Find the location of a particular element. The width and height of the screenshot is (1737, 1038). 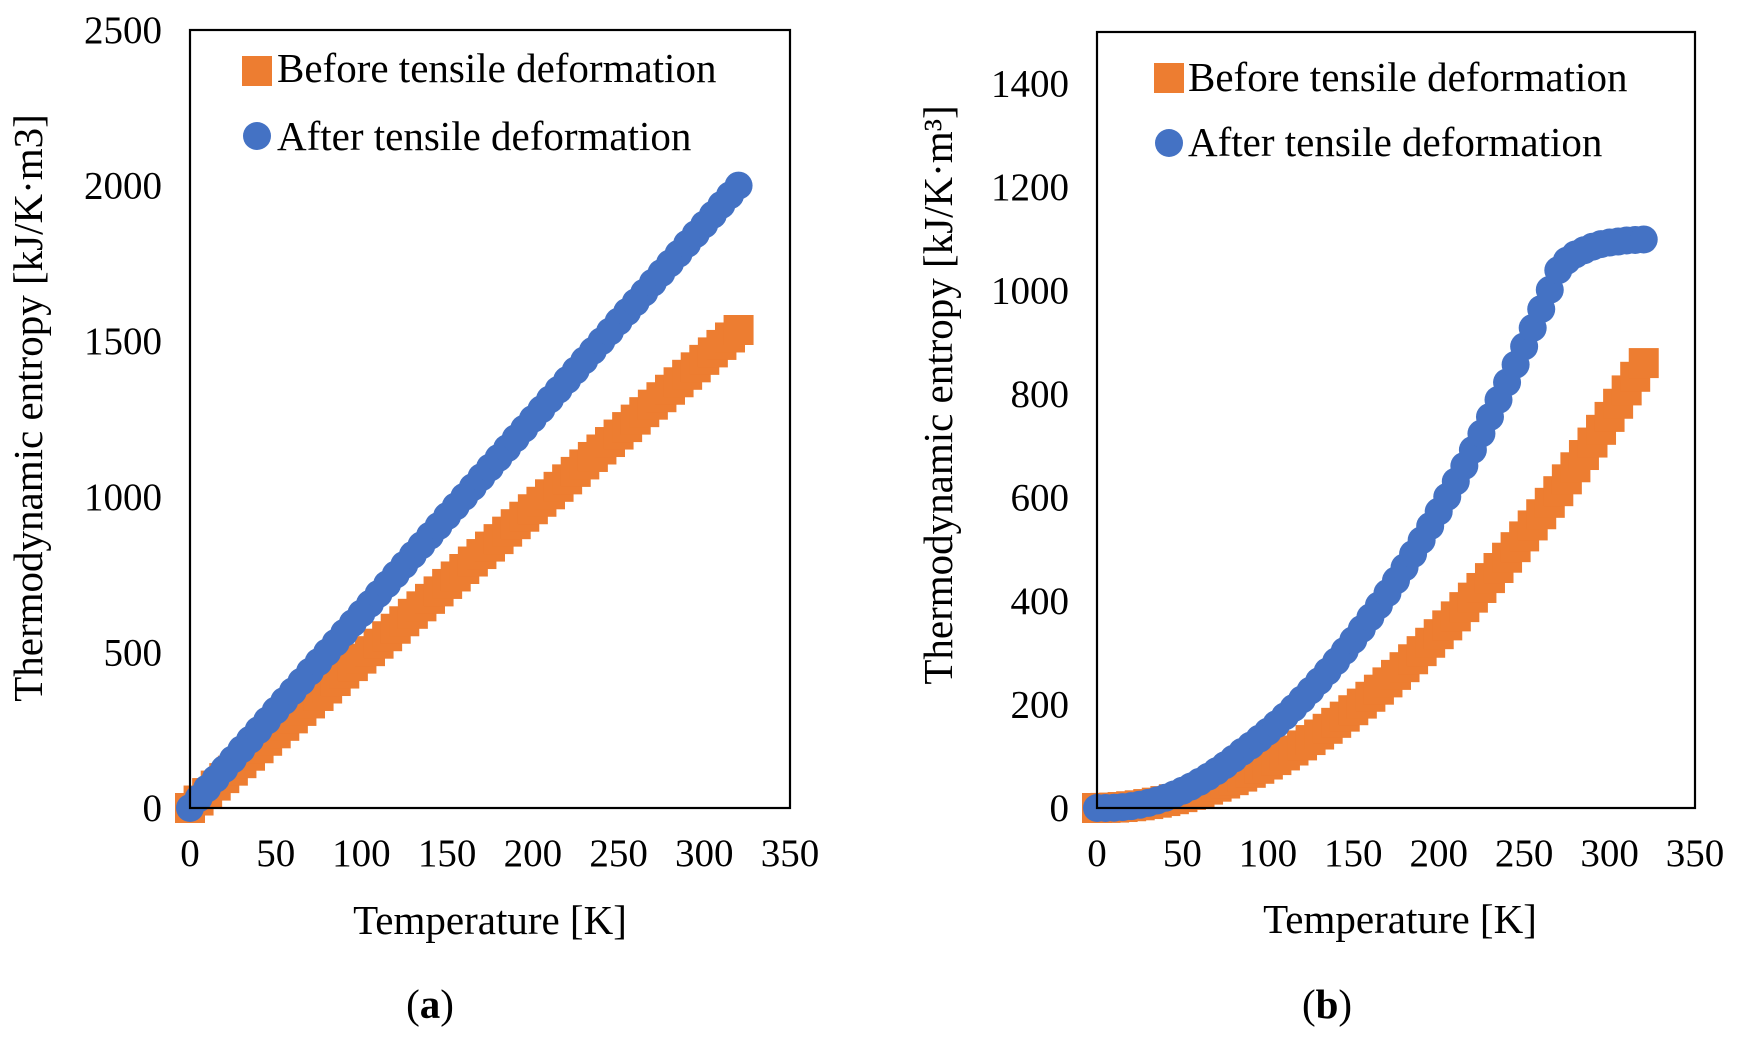

panel-a-y-tick-label: 0 is located at coordinates (153, 808).